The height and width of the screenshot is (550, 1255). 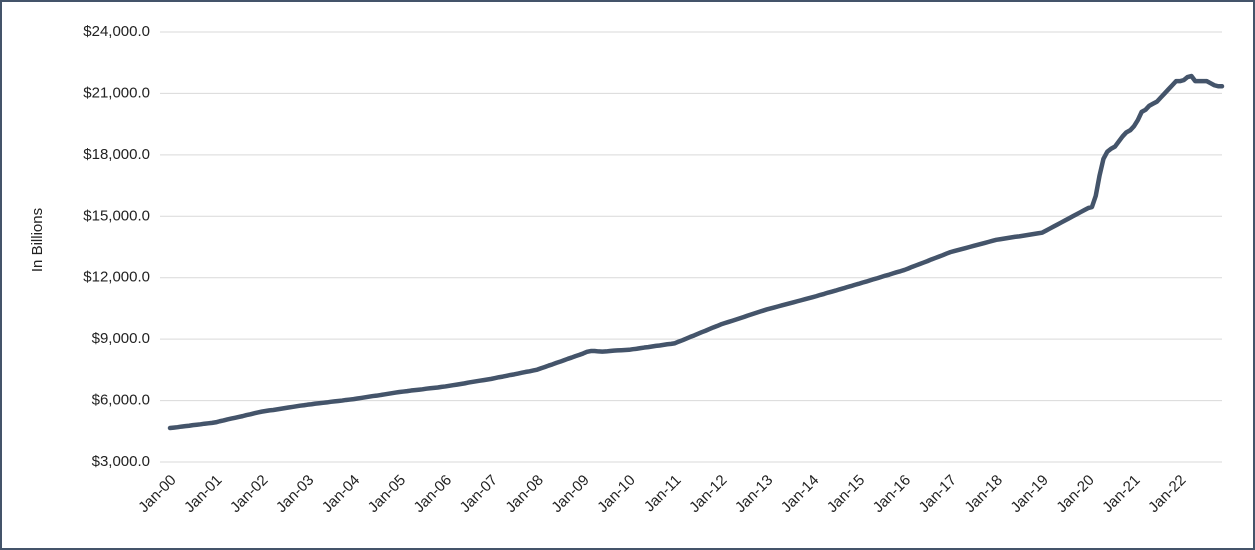 What do you see at coordinates (121, 338) in the screenshot?
I see `y-tick-label: $9,000.0` at bounding box center [121, 338].